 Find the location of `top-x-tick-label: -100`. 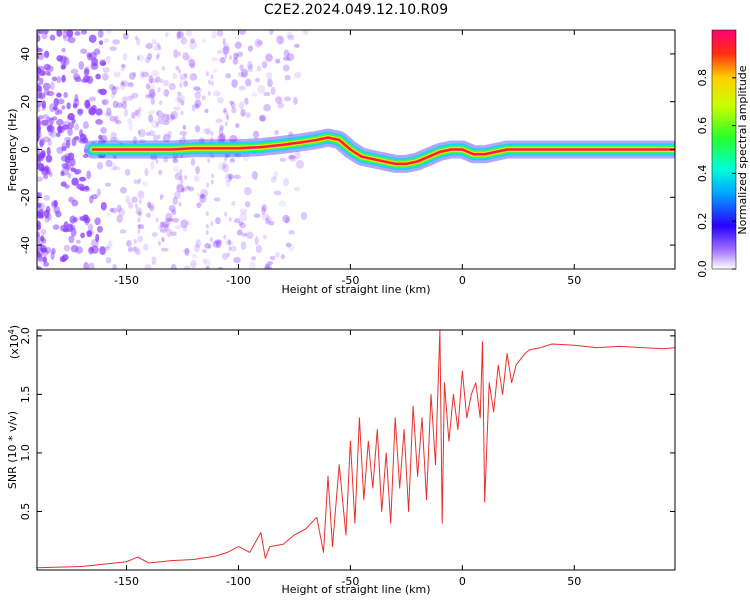

top-x-tick-label: -100 is located at coordinates (238, 280).